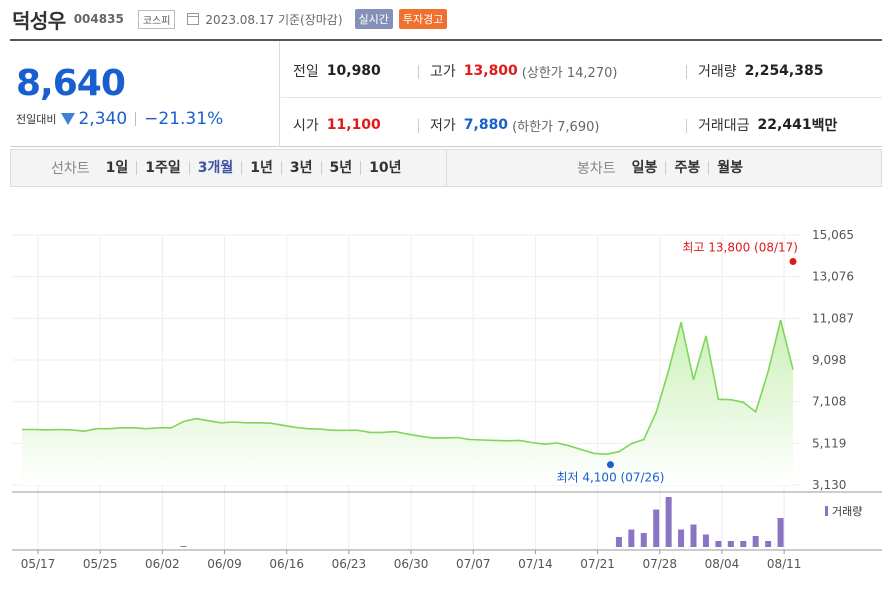  Describe the element at coordinates (784, 71) in the screenshot. I see `volume-value: 2,254,385` at that location.